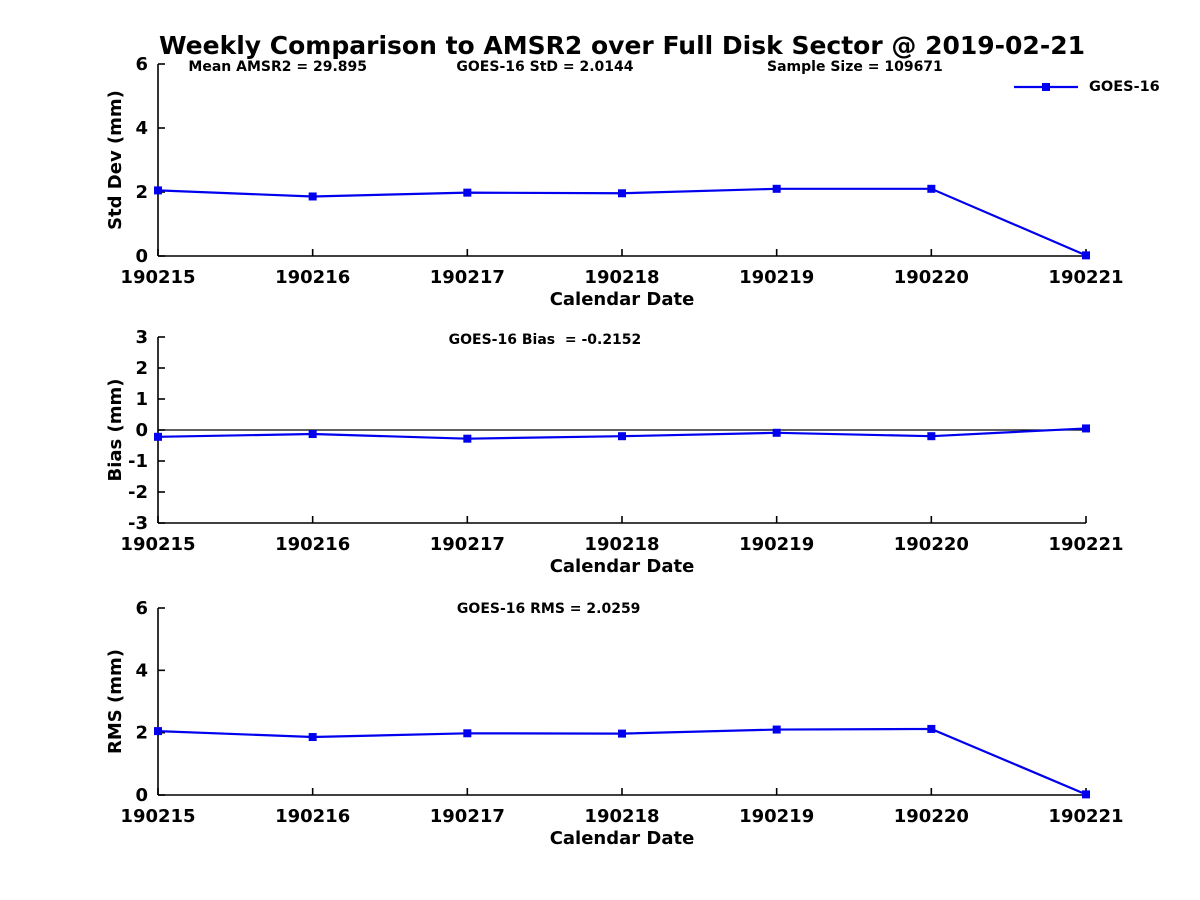 This screenshot has width=1200, height=900. What do you see at coordinates (138, 461) in the screenshot?
I see `y-tick-label: -1` at bounding box center [138, 461].